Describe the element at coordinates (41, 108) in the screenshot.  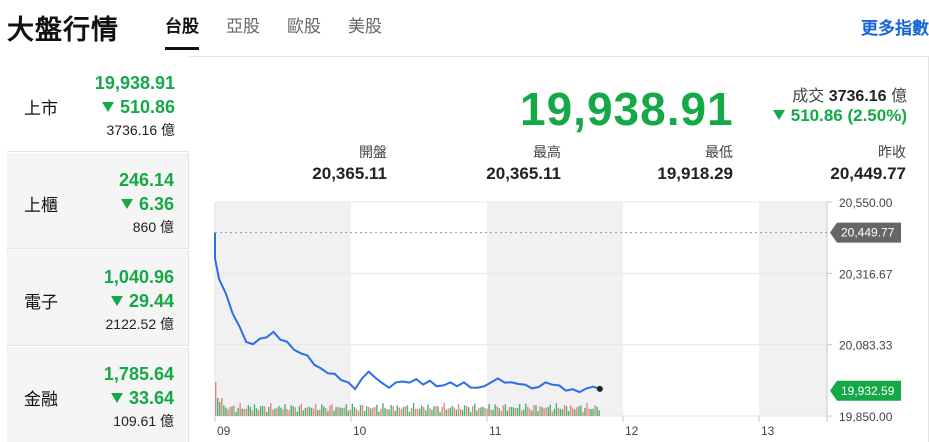
I see `market-name: 上市` at that location.